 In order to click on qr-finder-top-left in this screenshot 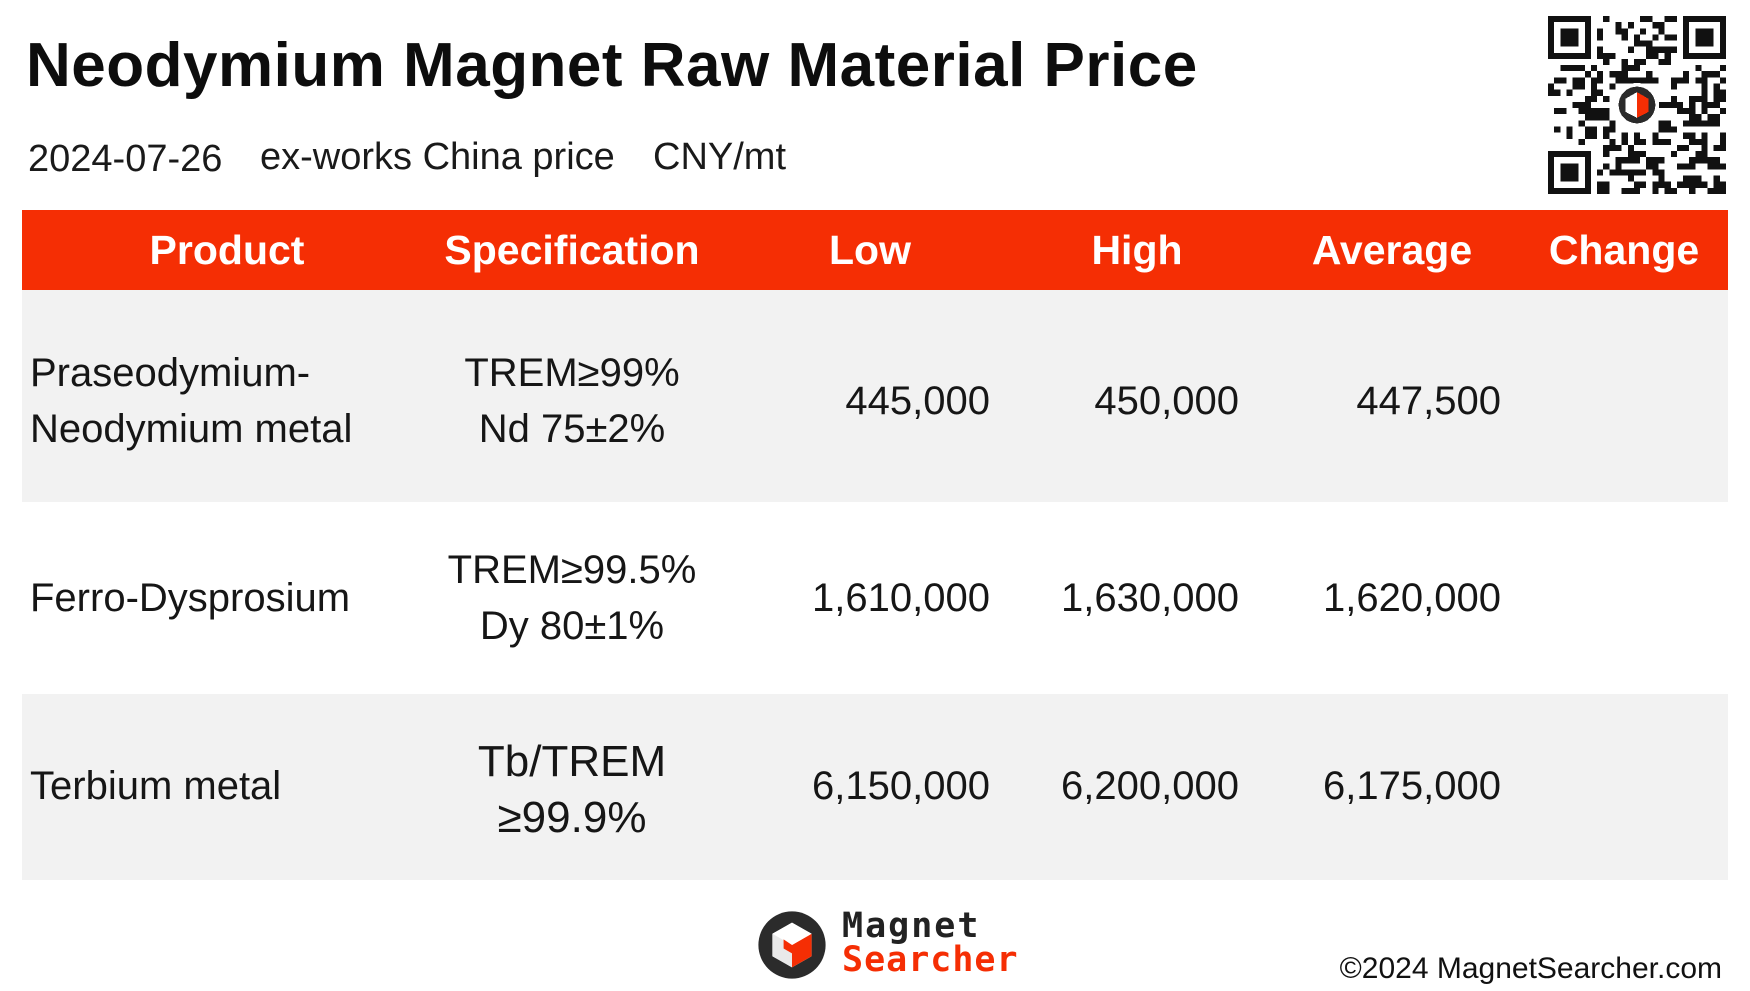, I will do `click(1569, 37)`.